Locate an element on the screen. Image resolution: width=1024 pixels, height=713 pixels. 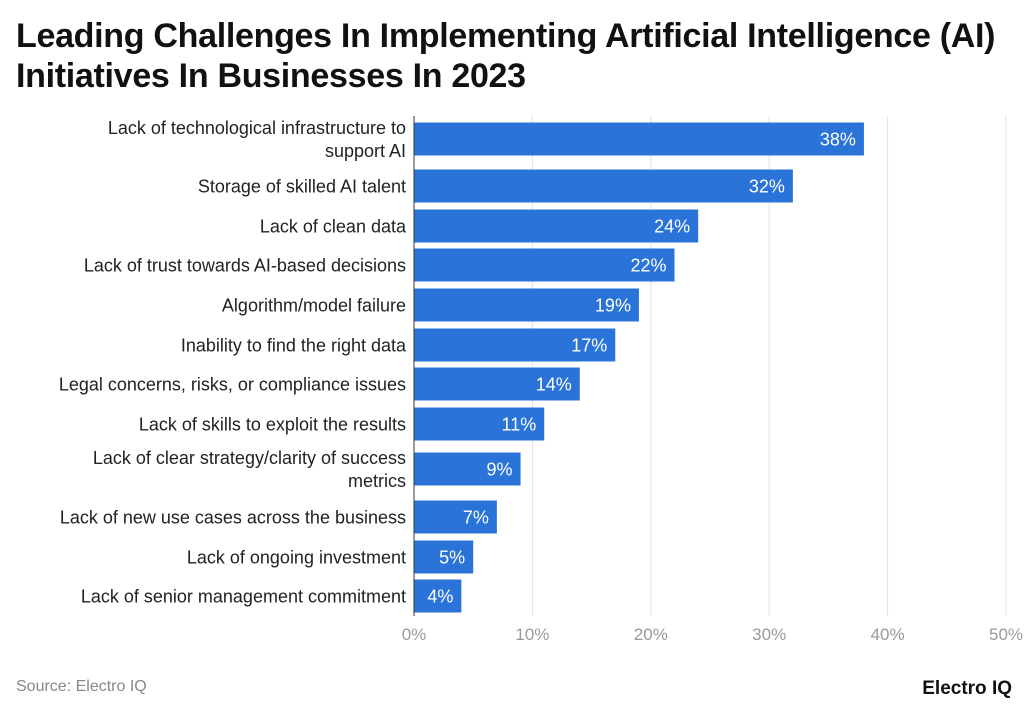
category-label: Lack of skills to exploit the results is located at coordinates (272, 425).